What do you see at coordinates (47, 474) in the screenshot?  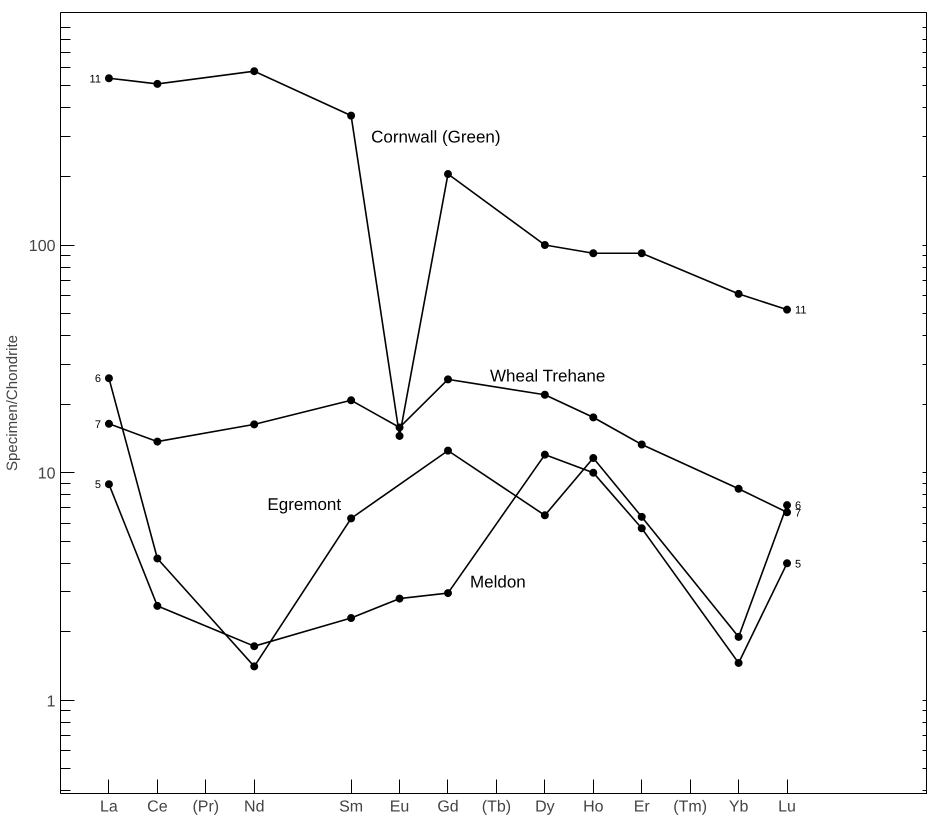 I see `y-tick-label: 10` at bounding box center [47, 474].